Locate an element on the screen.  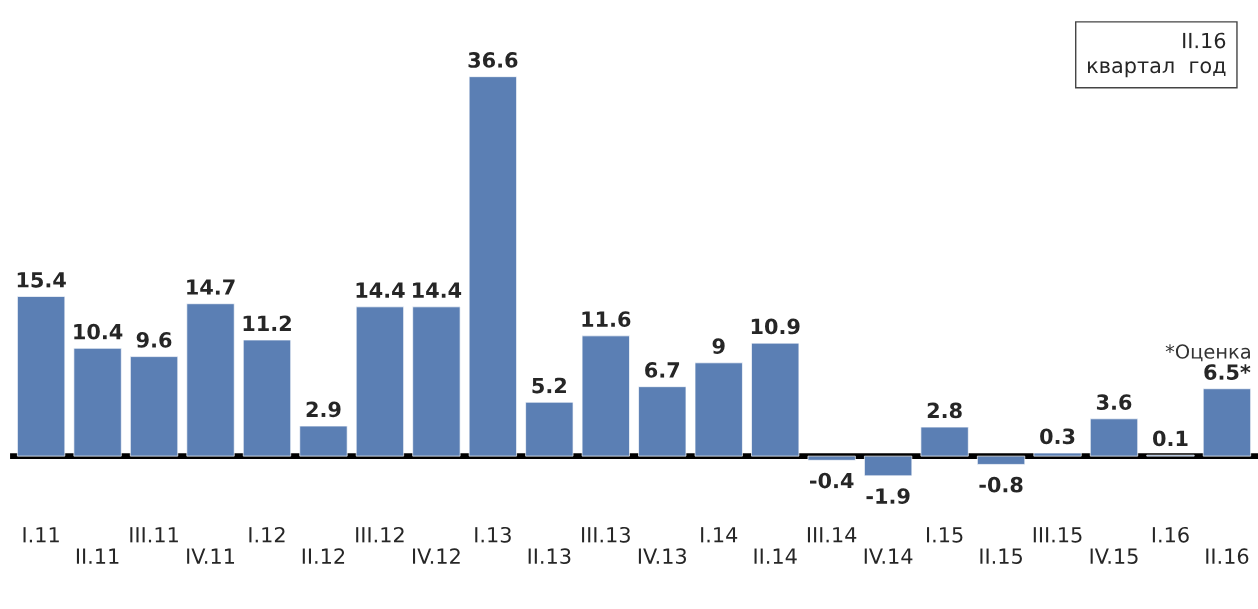
annotation: II.16 квартал год is located at coordinates (1157, 55).